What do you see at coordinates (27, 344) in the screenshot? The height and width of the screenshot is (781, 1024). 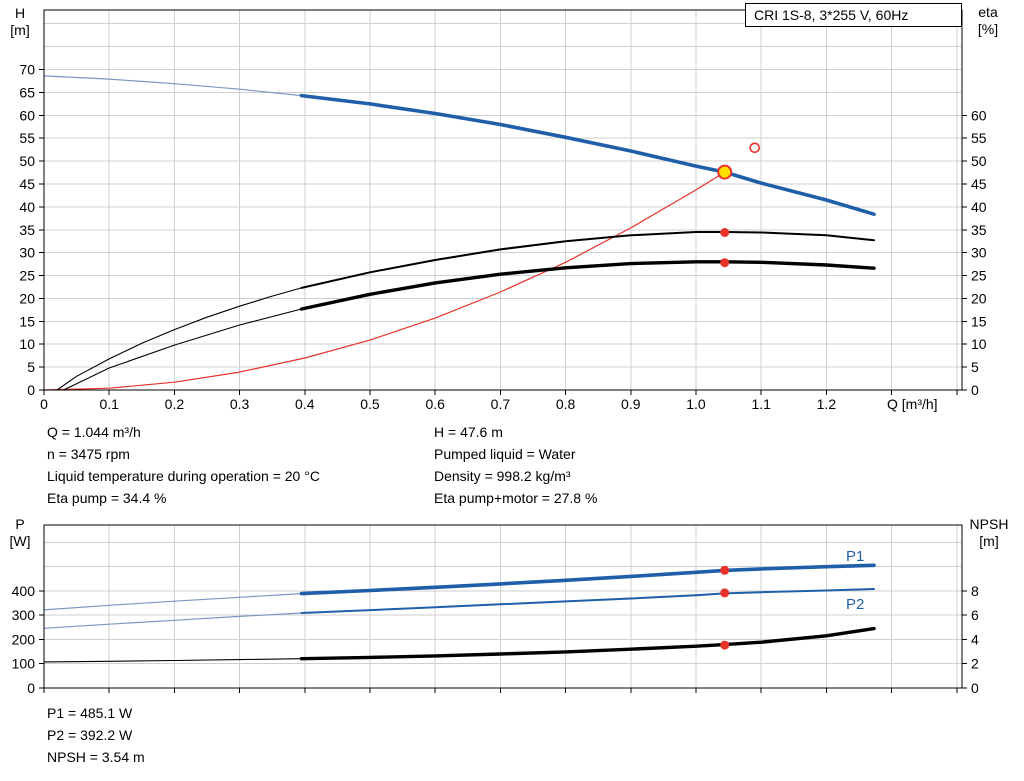 I see `left-tick-label: 10` at bounding box center [27, 344].